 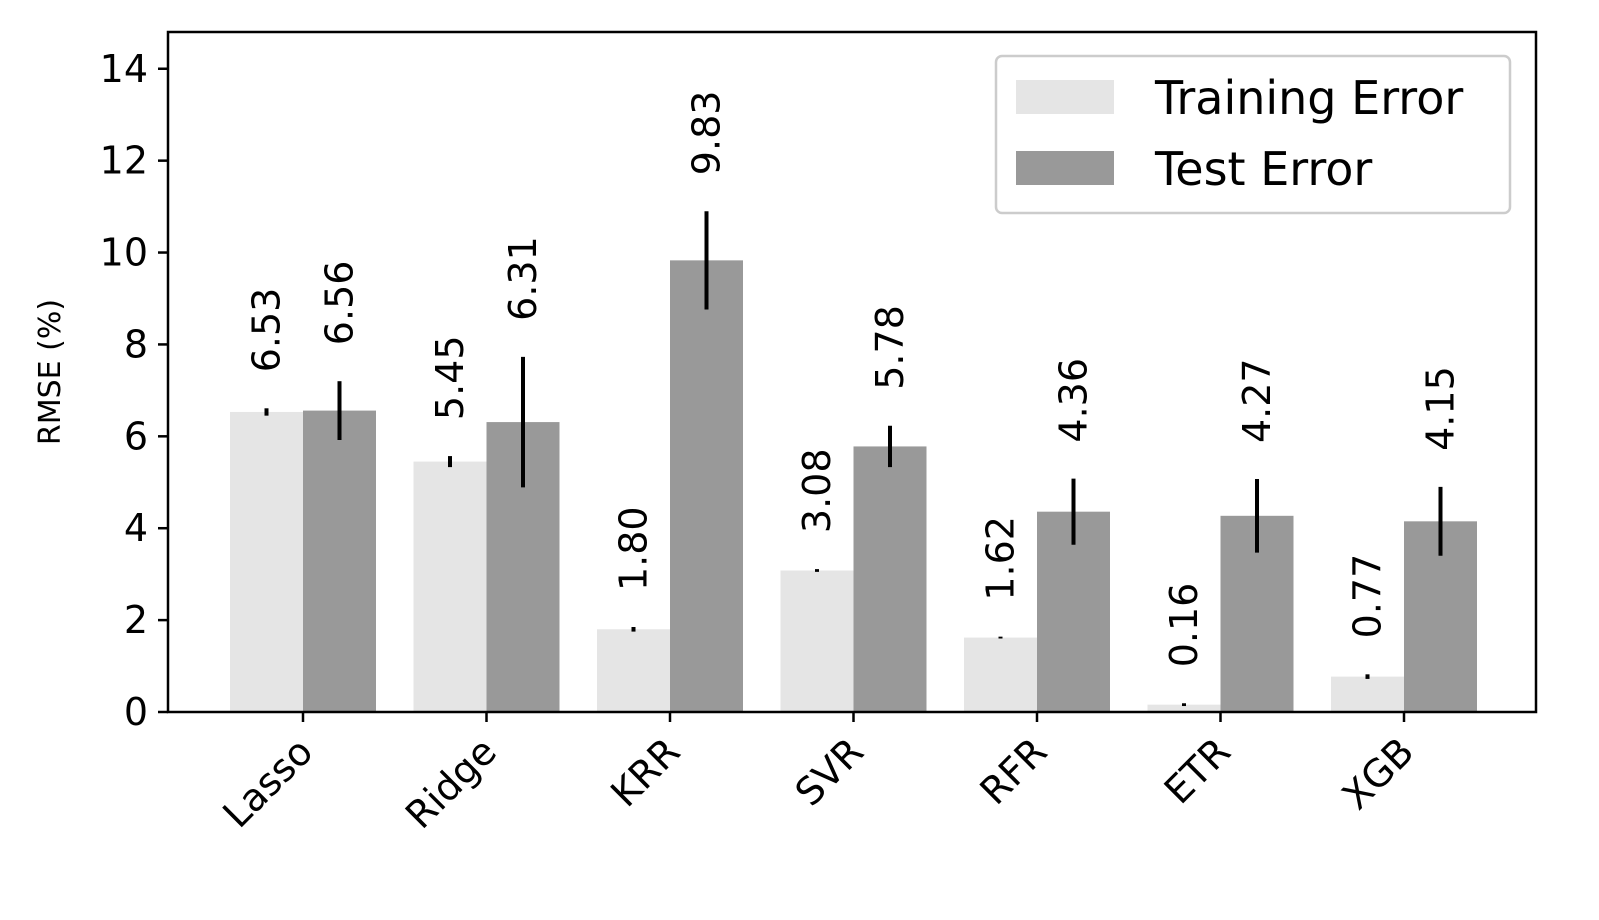 What do you see at coordinates (1197, 770) in the screenshot?
I see `x-tick-label-etr: ETR` at bounding box center [1197, 770].